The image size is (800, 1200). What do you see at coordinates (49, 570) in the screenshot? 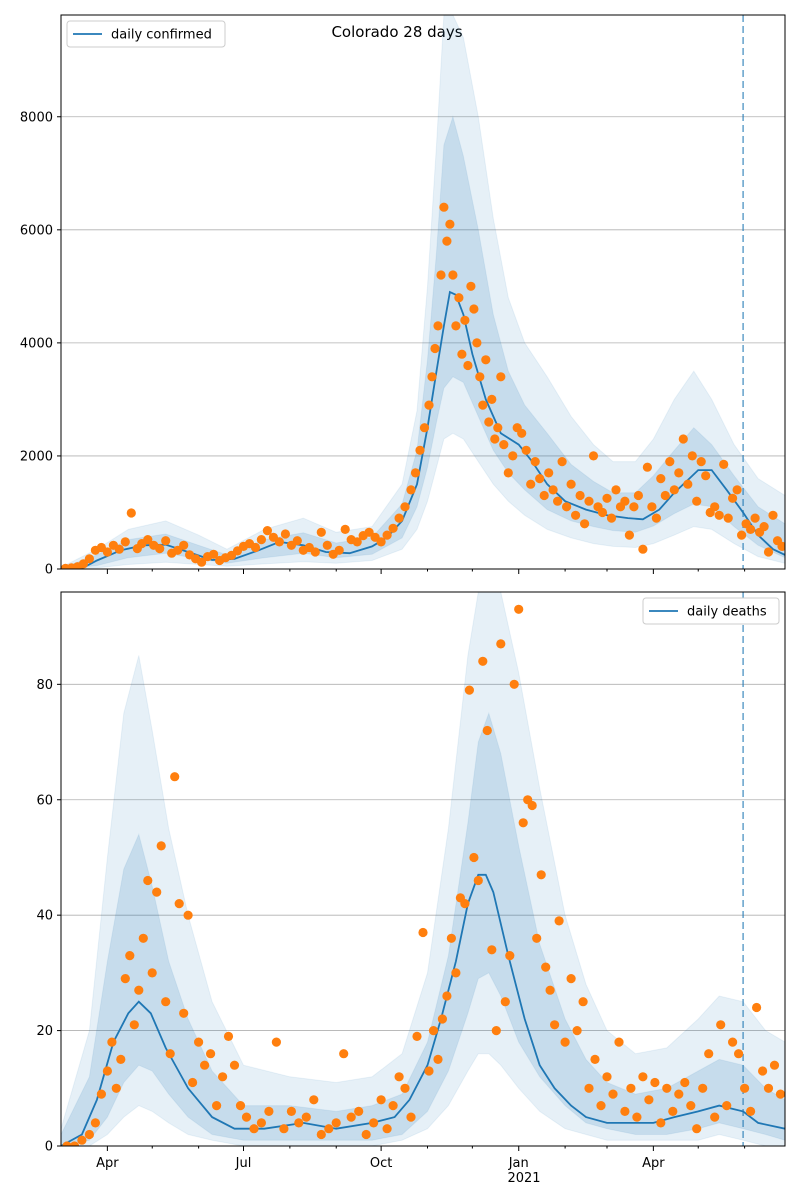
I see `confirmed-y-tick-label: 0` at bounding box center [49, 570].